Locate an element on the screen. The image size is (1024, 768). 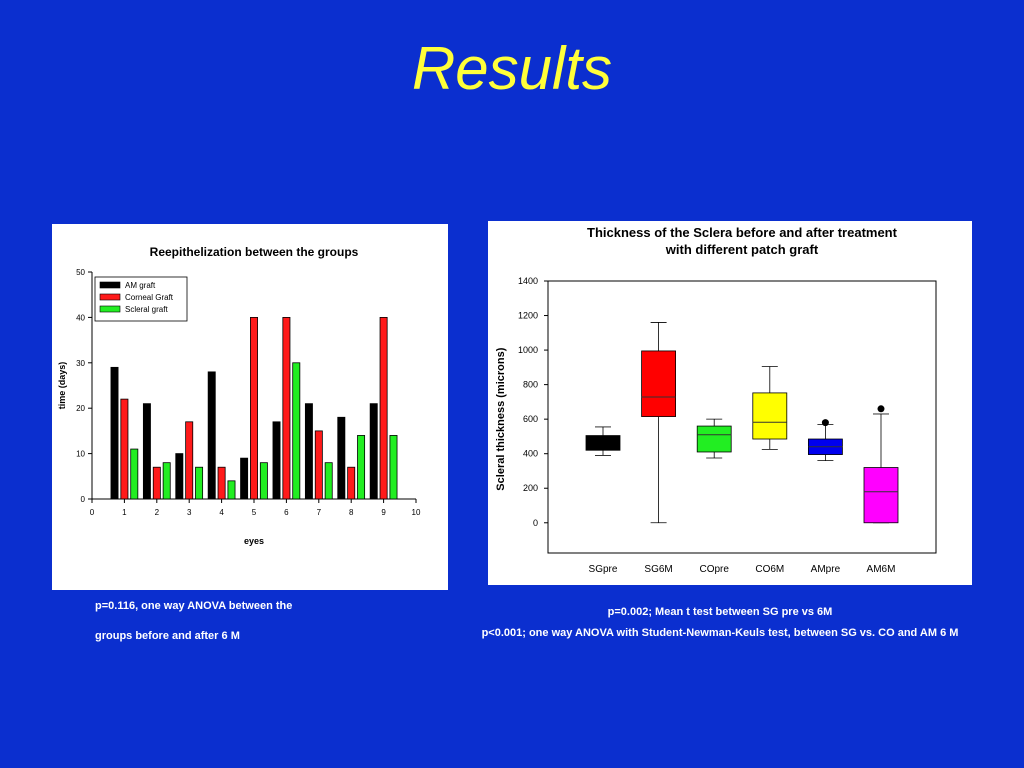
box-AM6M is located at coordinates (881, 464).